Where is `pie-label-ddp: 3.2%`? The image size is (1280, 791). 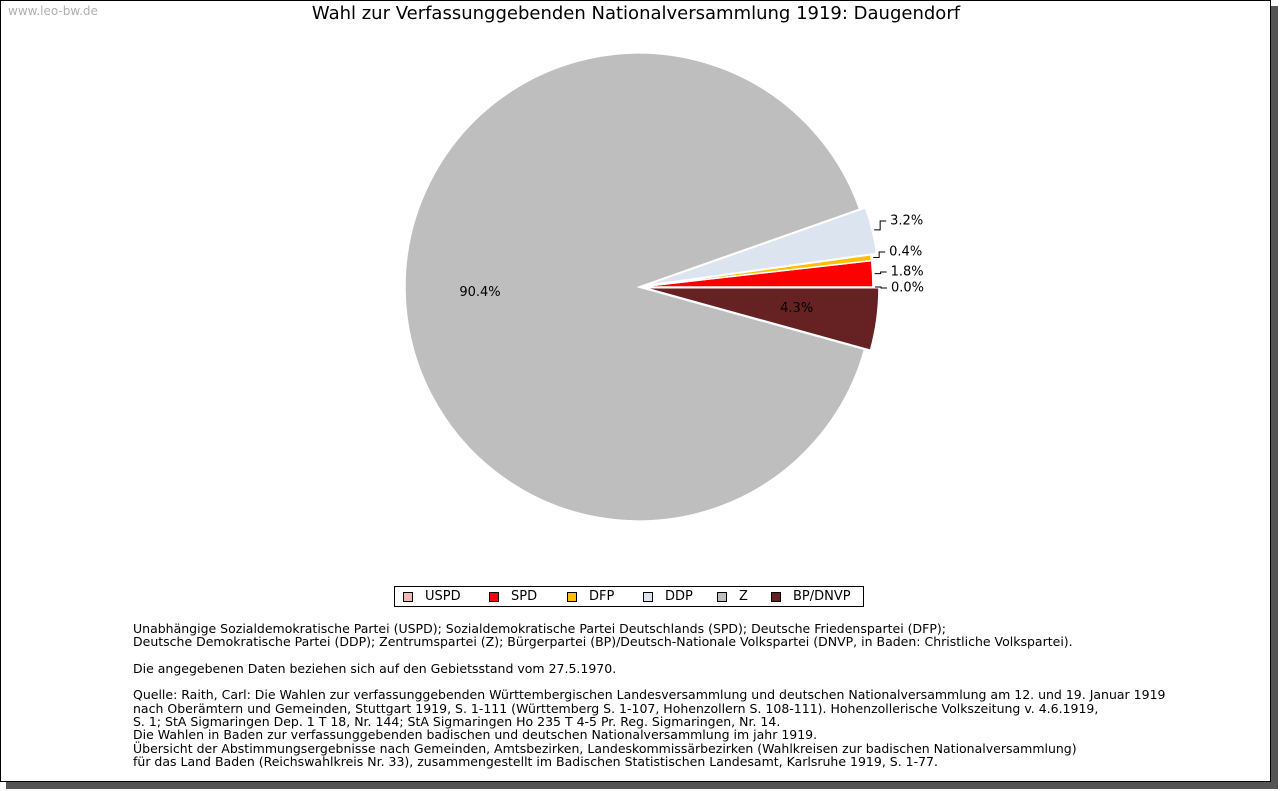
pie-label-ddp: 3.2% is located at coordinates (906, 221).